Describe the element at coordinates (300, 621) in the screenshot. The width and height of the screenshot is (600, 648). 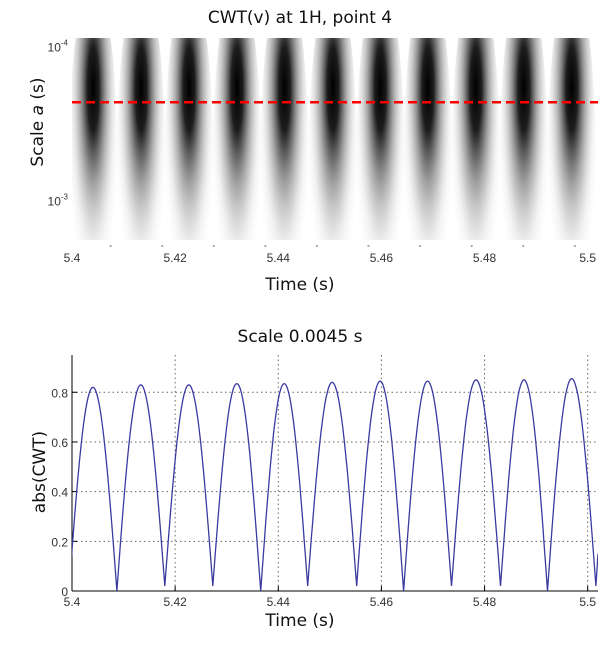
I see `bottom-chart-xlabel: Time (s)` at that location.